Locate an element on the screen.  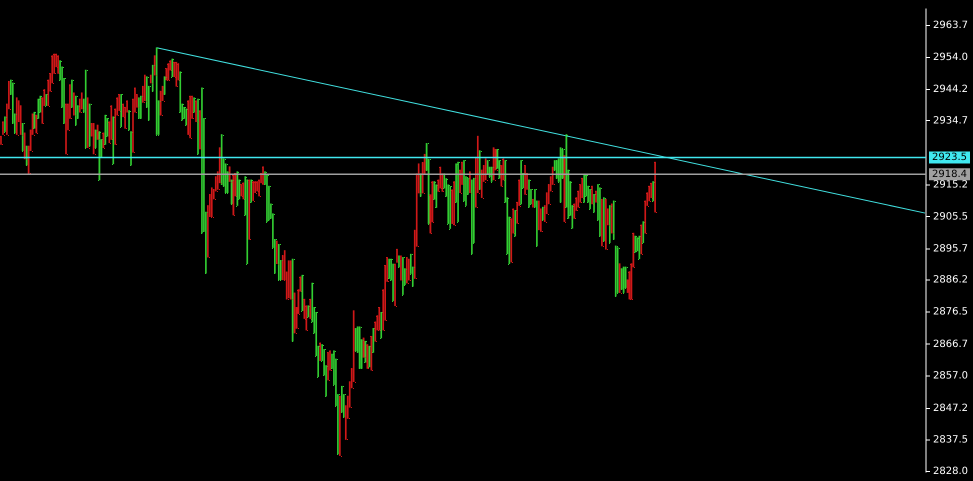
y-tick-label: 2963.7 is located at coordinates (950, 26).